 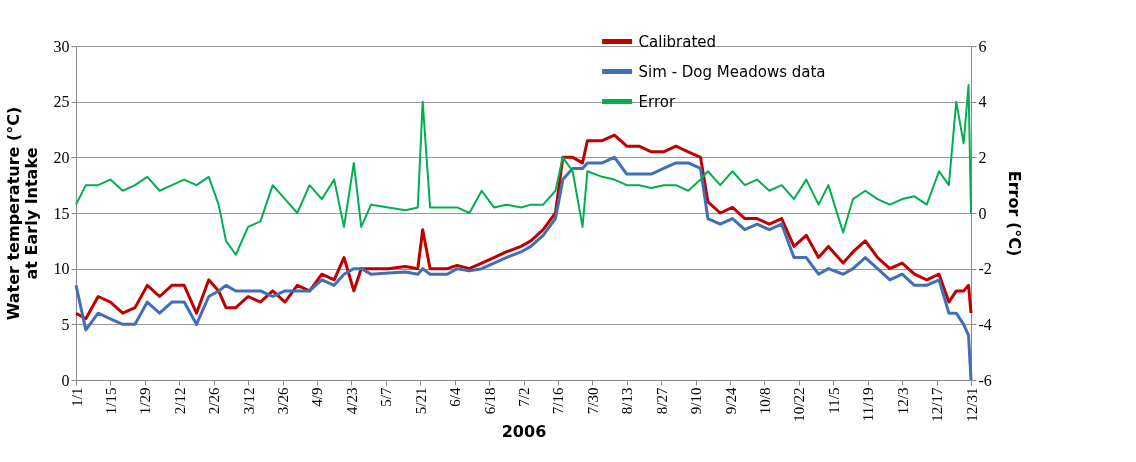 What do you see at coordinates (985, 380) in the screenshot?
I see `y2-tick-label: -6` at bounding box center [985, 380].